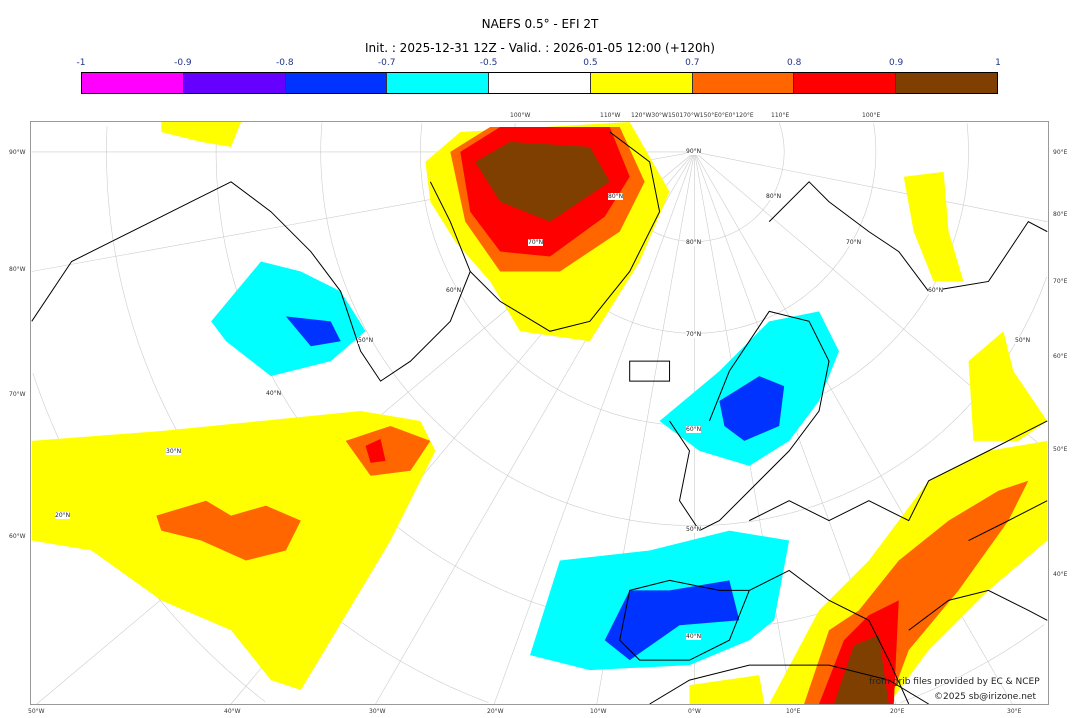 The image size is (1080, 718). I want to click on right-axis-label: 80°E, so click(1060, 214).